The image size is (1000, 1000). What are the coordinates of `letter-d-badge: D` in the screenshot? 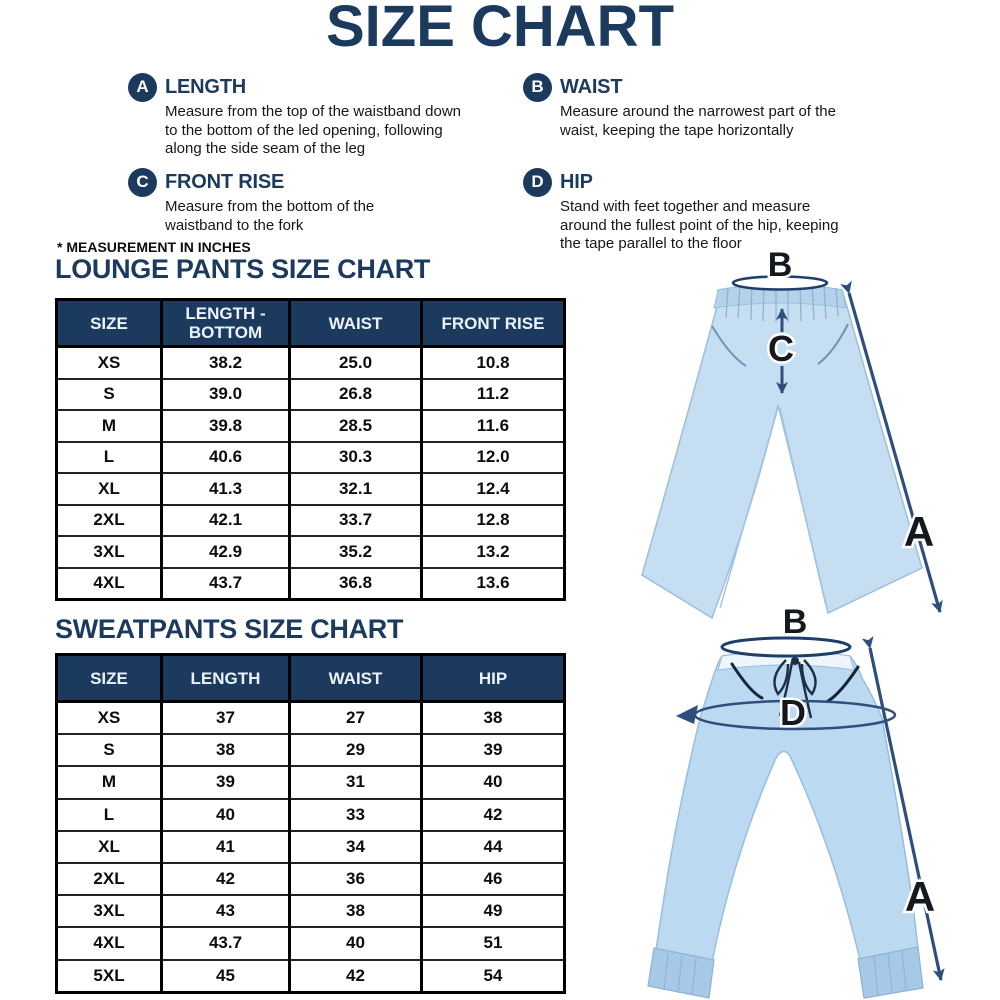 It's located at (537, 182).